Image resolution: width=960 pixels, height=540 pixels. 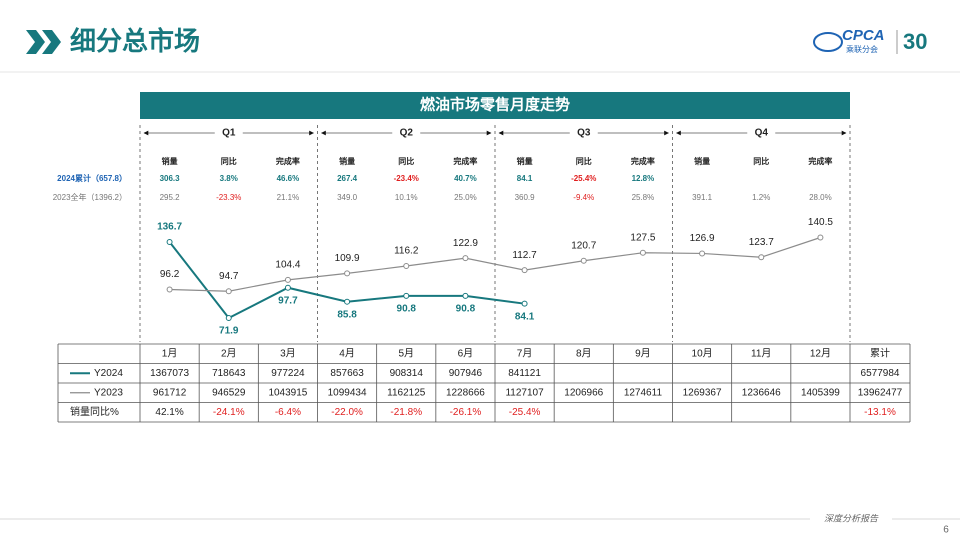 What do you see at coordinates (347, 314) in the screenshot?
I see `data-label: 85.8` at bounding box center [347, 314].